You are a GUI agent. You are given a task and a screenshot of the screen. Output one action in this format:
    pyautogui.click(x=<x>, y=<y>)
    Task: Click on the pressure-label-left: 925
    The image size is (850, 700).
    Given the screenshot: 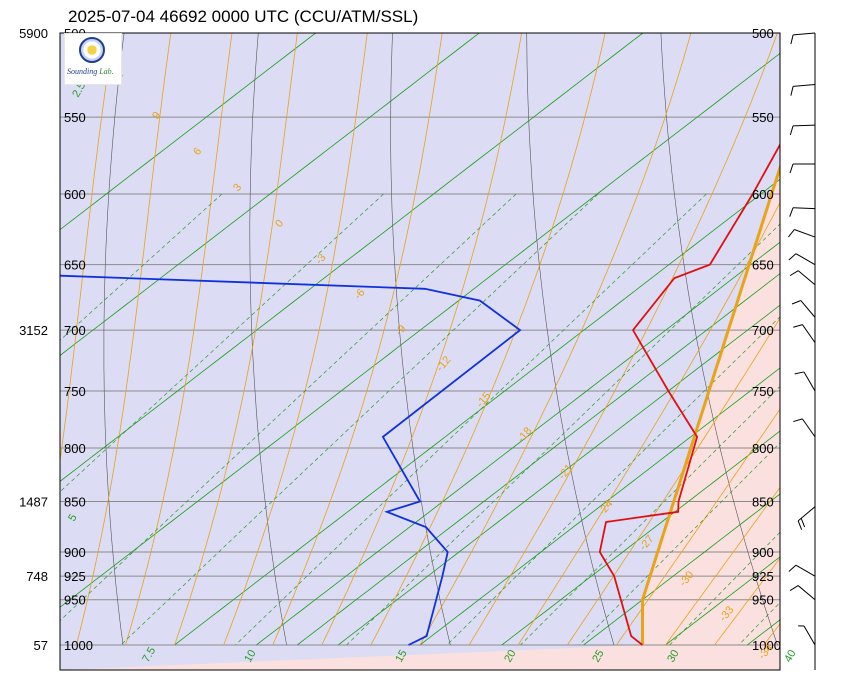 What is the action you would take?
    pyautogui.click(x=75, y=576)
    